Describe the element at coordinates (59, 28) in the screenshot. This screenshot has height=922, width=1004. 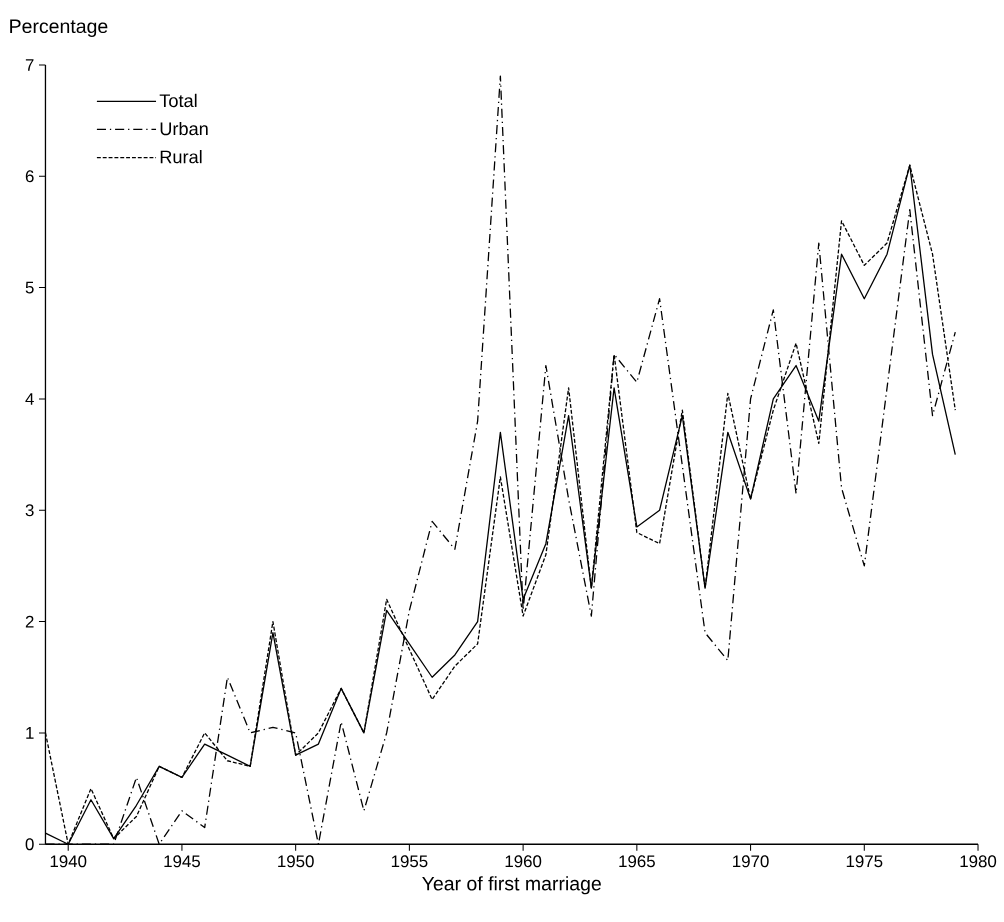
I see `y-axis-title: Percentage` at that location.